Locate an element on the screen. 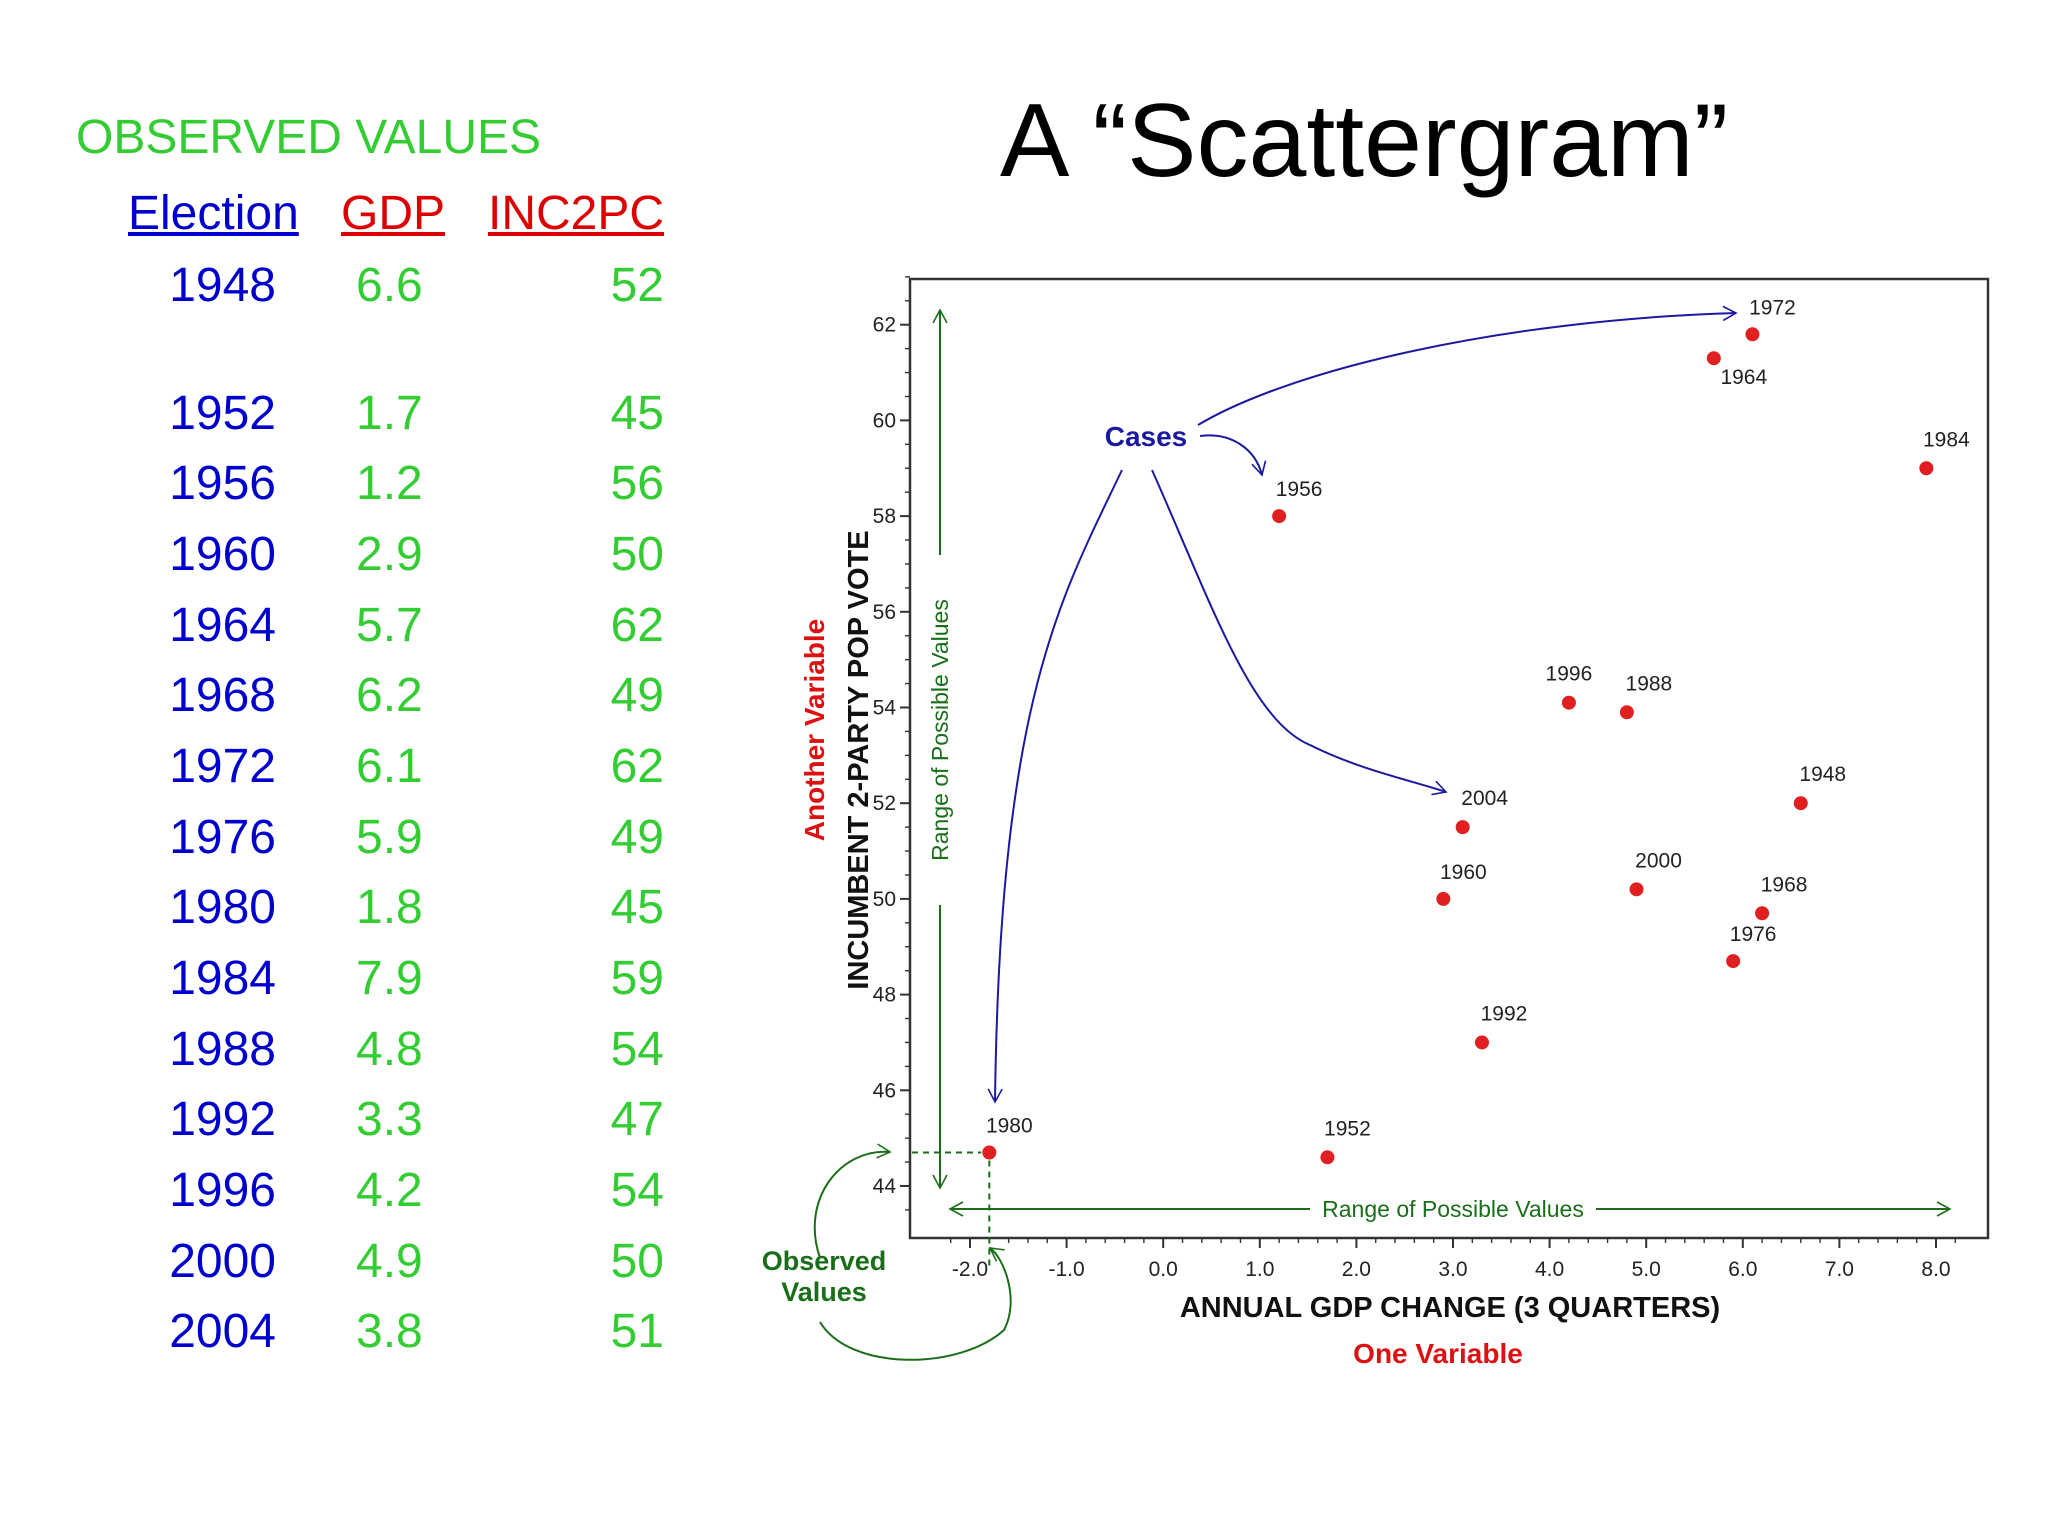 Image resolution: width=2048 pixels, height=1536 pixels. y-tick-label: 56 is located at coordinates (884, 612).